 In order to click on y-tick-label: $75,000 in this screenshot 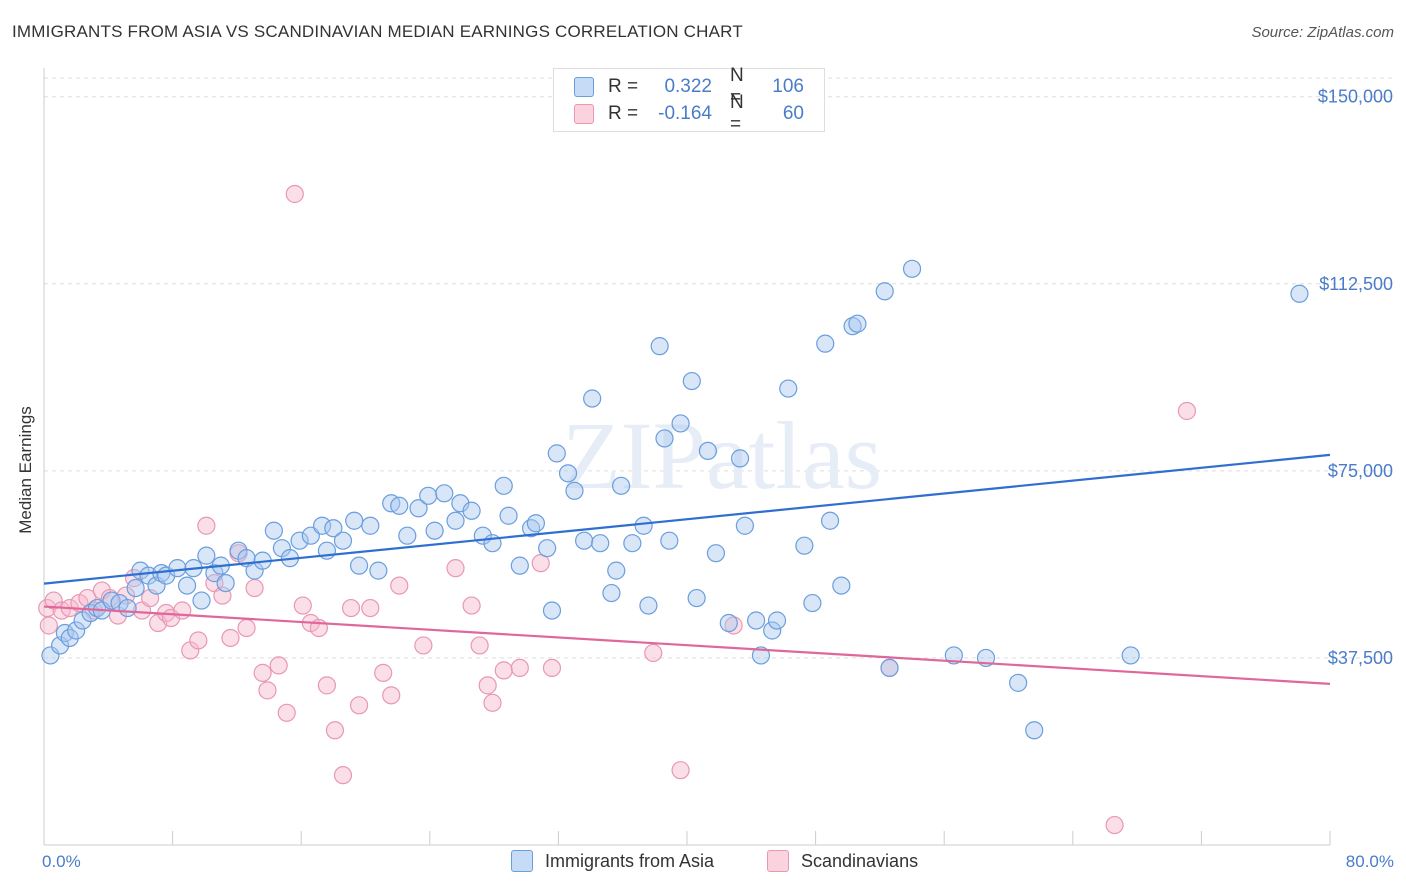, I will do `click(1360, 471)`.